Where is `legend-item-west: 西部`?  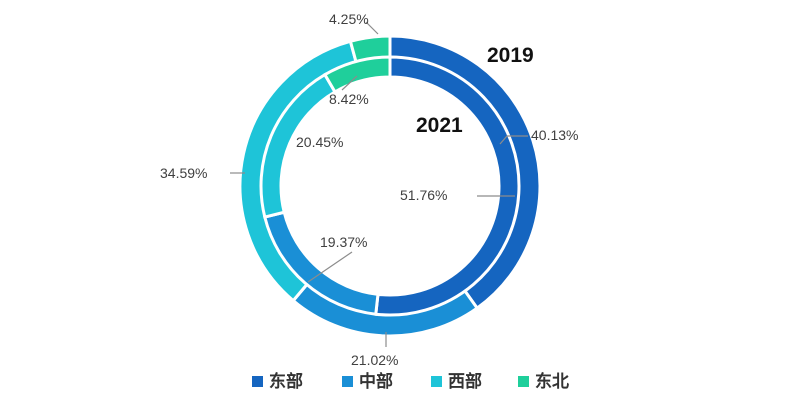 legend-item-west: 西部 is located at coordinates (456, 381).